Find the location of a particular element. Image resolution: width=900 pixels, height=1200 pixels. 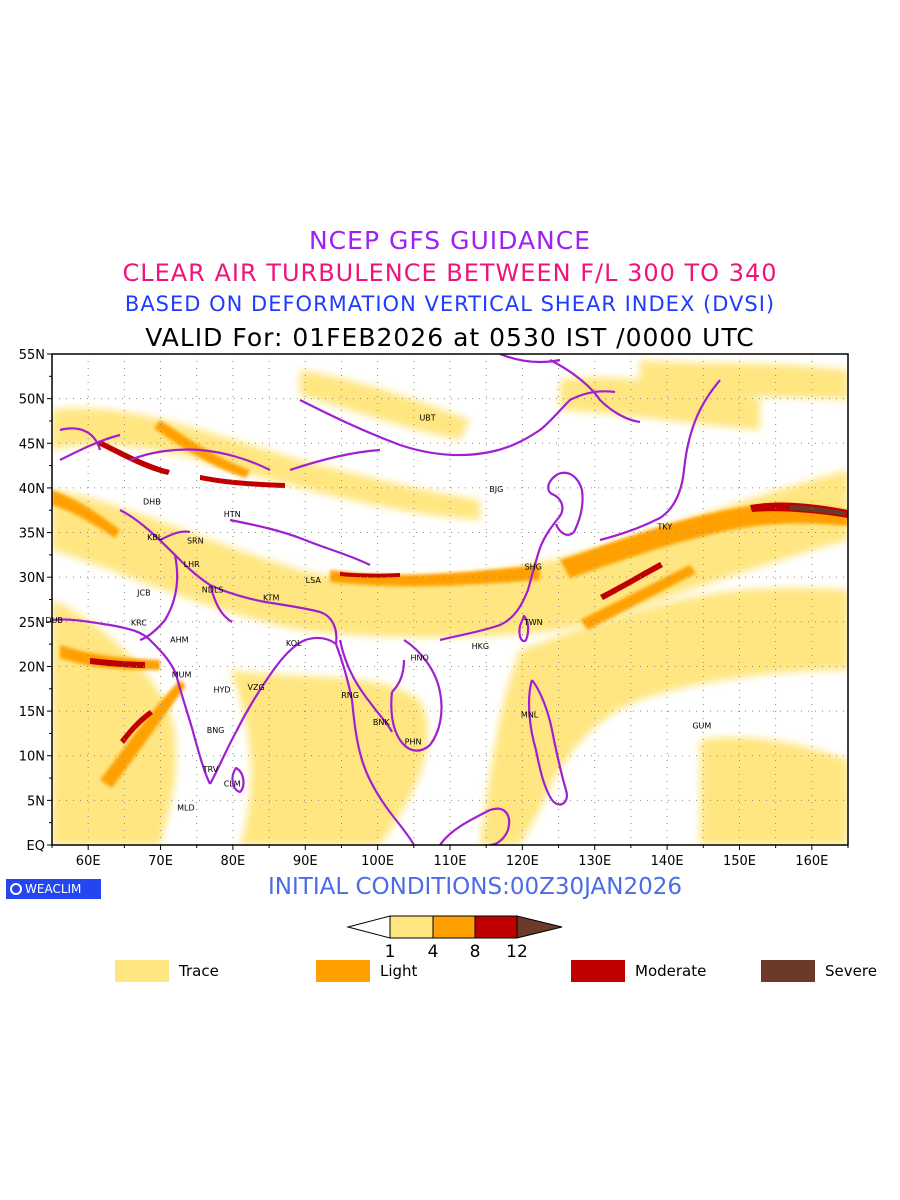

city-label: VZG is located at coordinates (255, 687).